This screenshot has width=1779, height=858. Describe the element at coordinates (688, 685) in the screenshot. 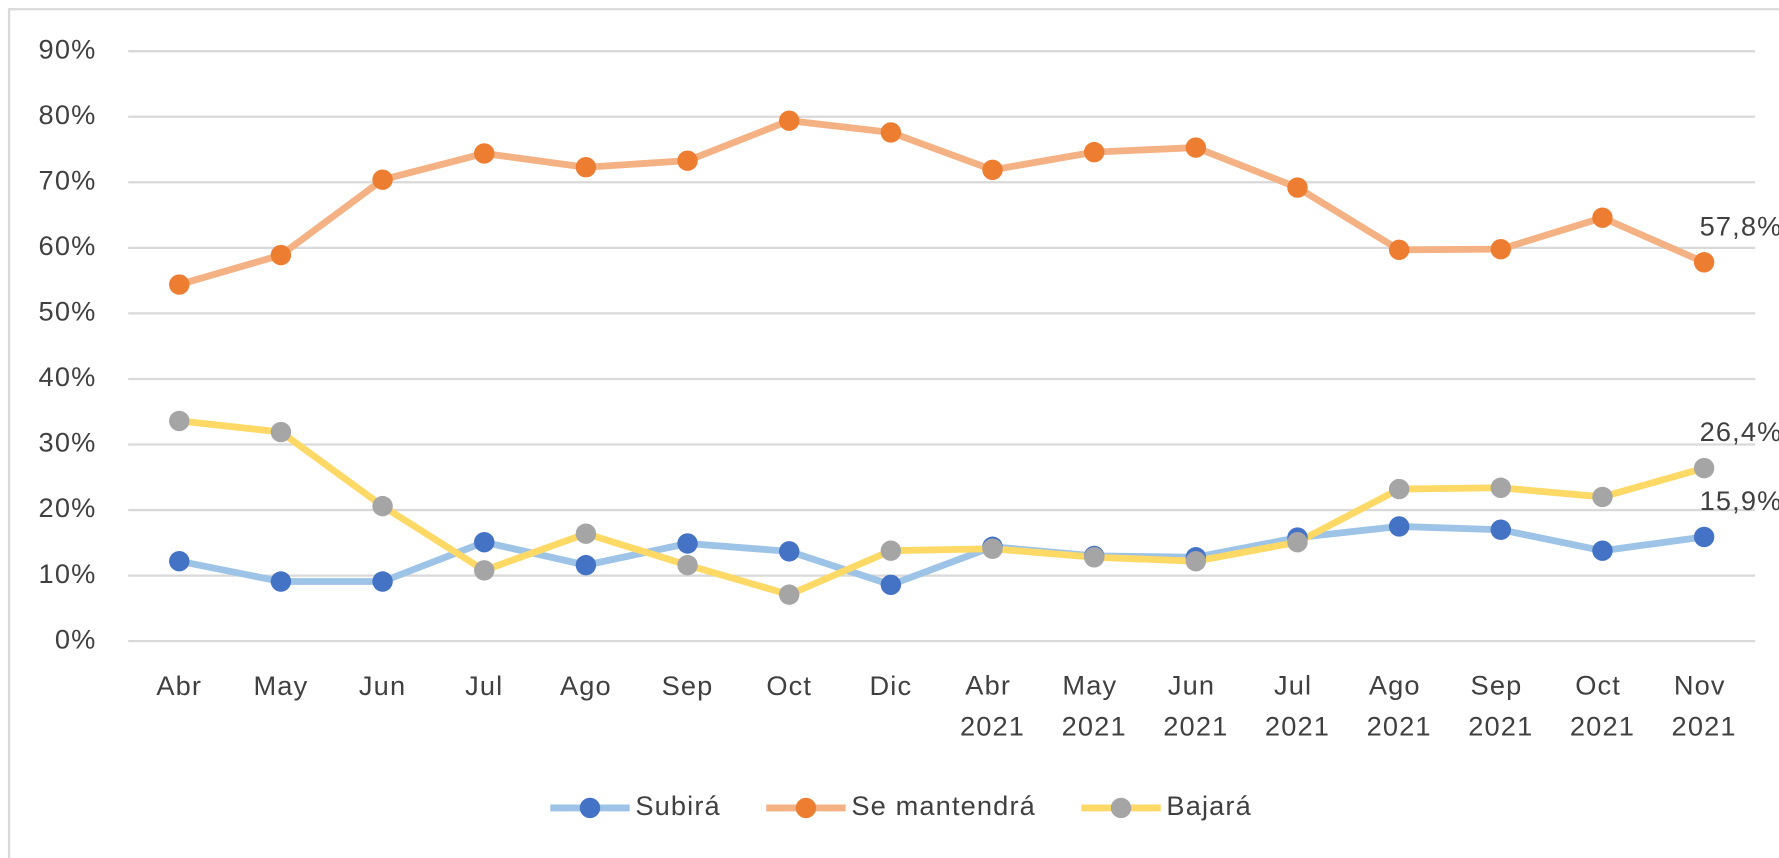

I see `x-tick-label: Sep` at that location.